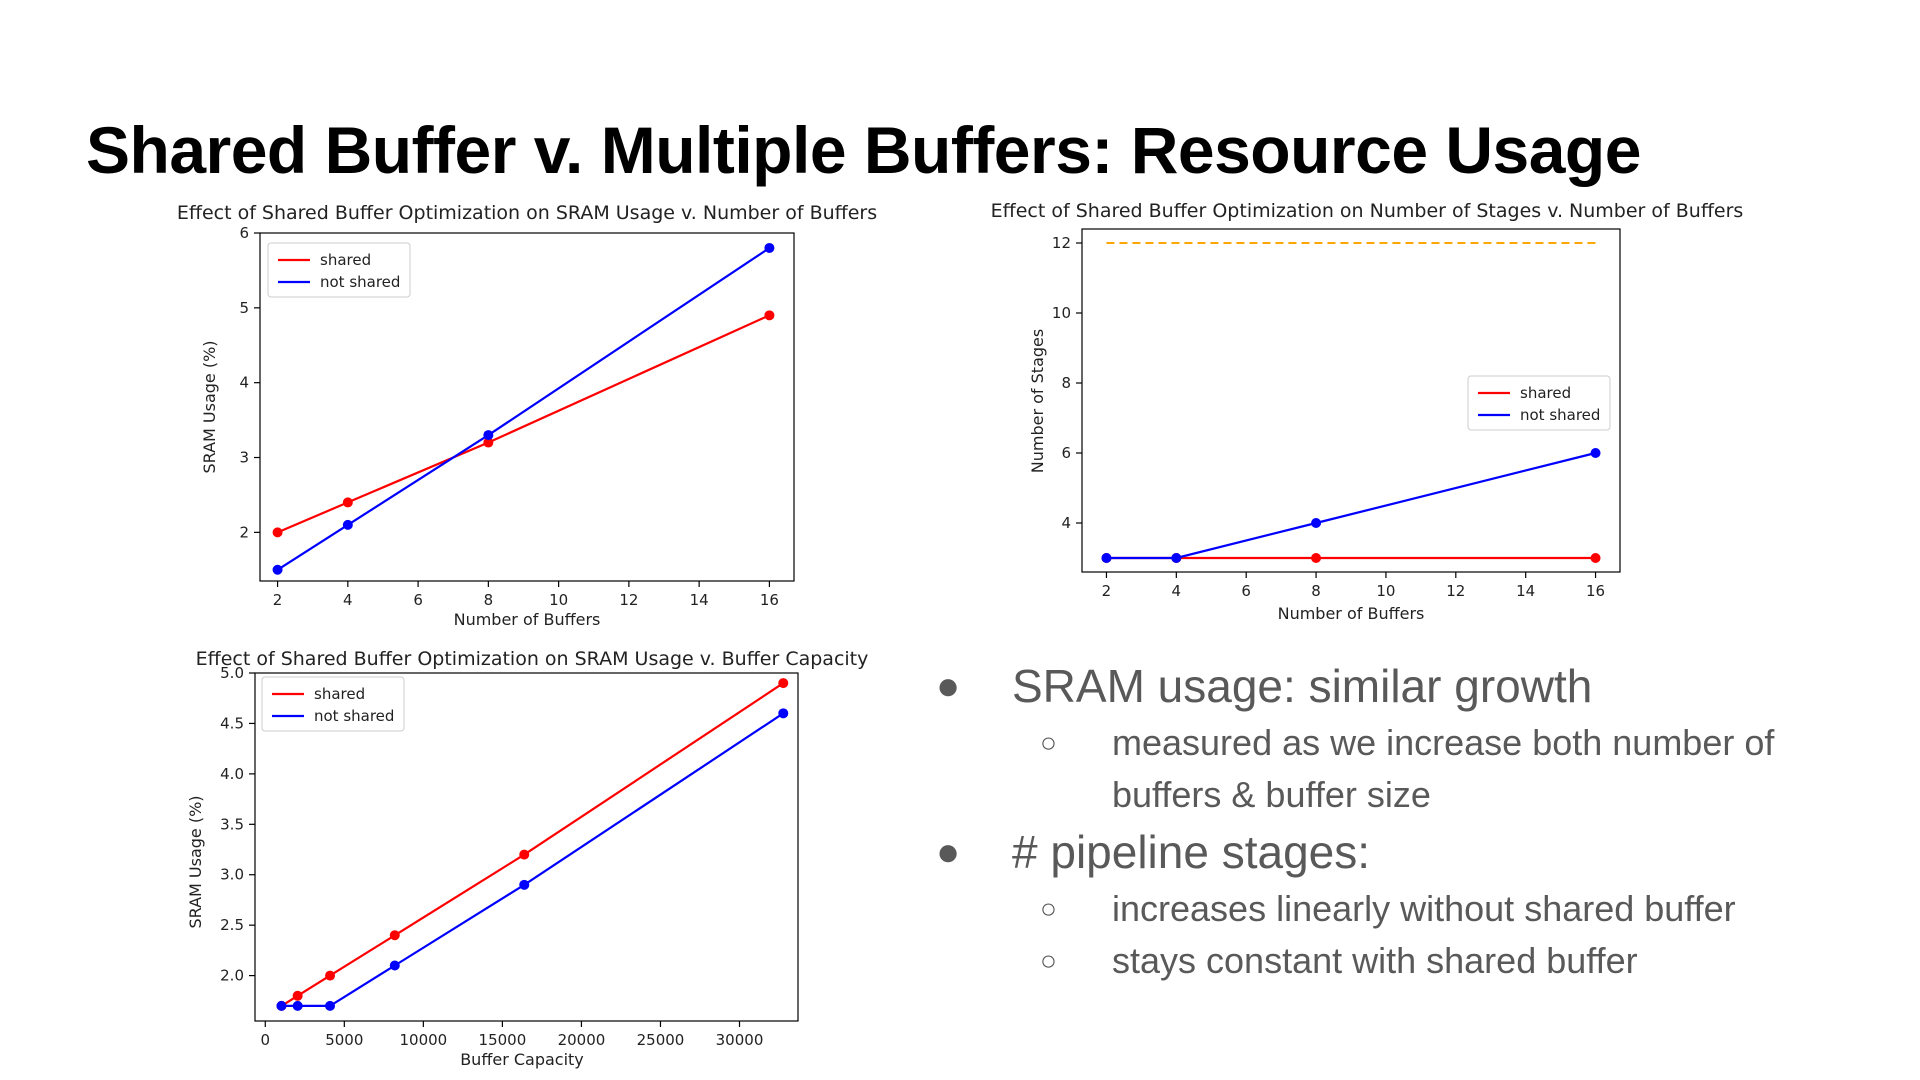 The width and height of the screenshot is (1920, 1080). Describe the element at coordinates (232, 925) in the screenshot. I see `y-tick-label: 2.5` at that location.